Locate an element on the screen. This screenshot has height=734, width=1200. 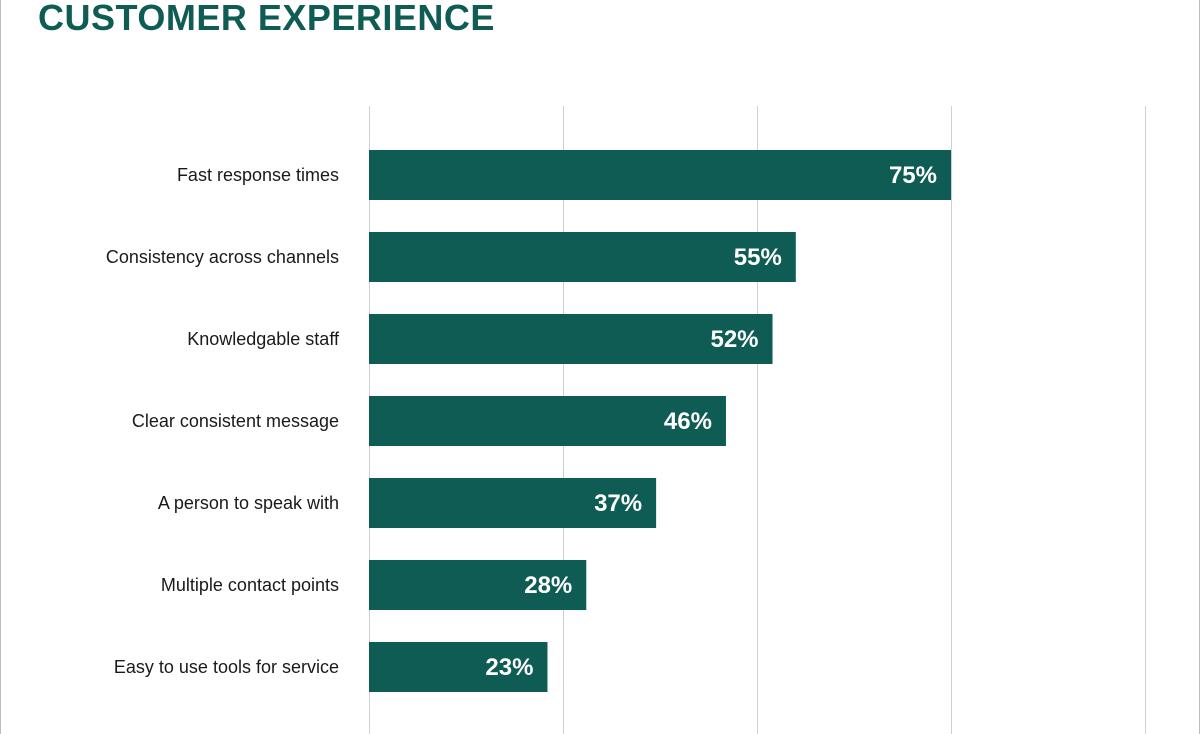
bar-multiple-contact-points is located at coordinates (478, 585).